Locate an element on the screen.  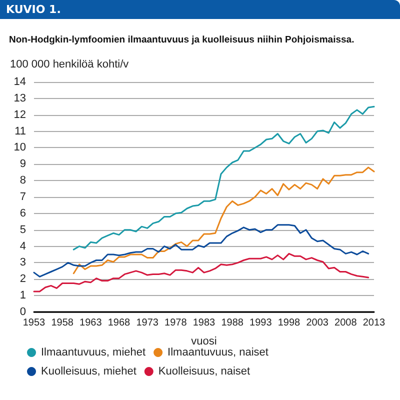
chart-title: Non-Hodgkin-lymfoomien ilmaantuvuus ja kuolleisuus niihin Pohjoismaissa. is located at coordinates (181, 40).